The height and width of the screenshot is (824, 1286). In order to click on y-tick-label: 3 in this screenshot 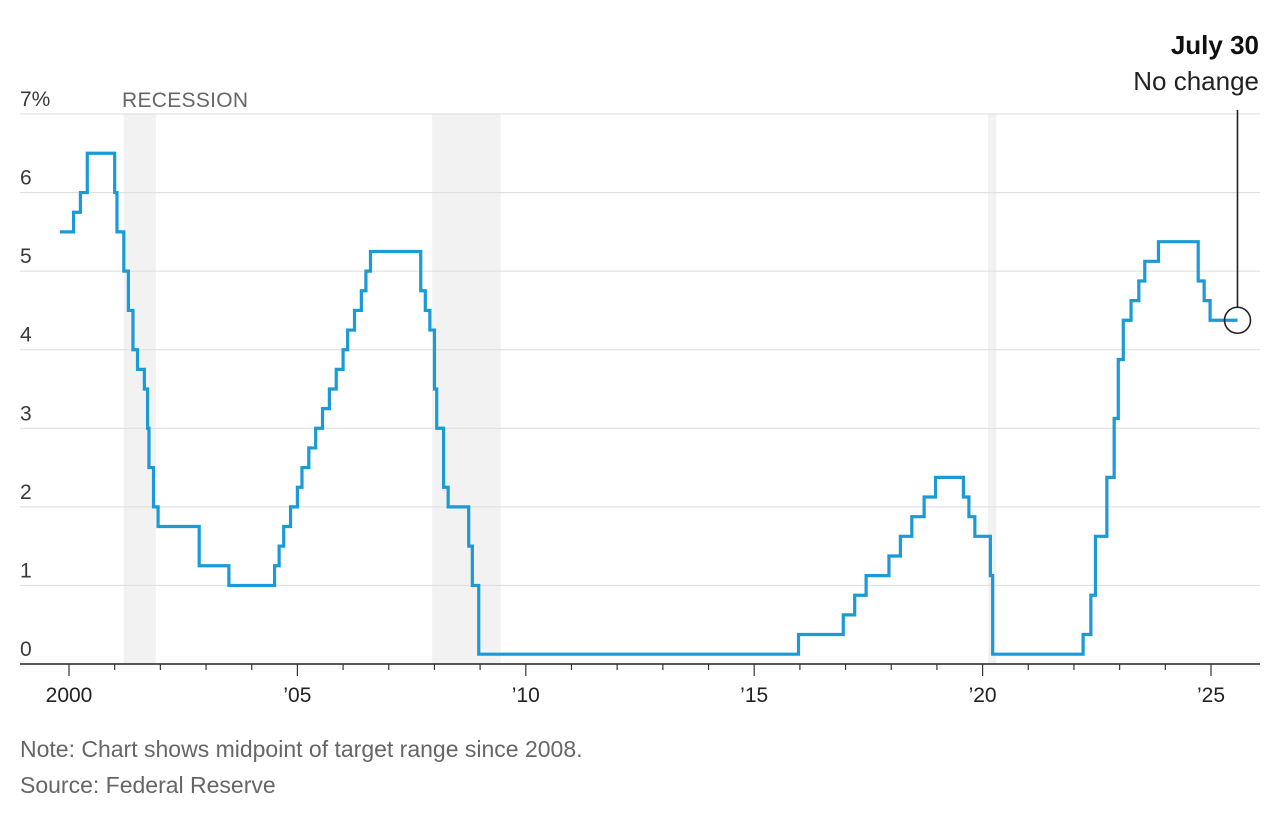, I will do `click(26, 413)`.